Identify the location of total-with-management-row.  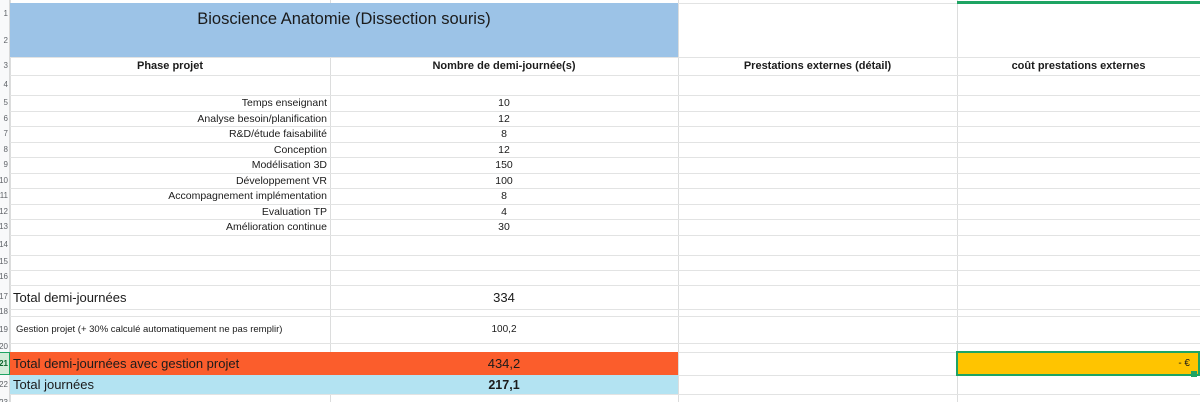
(344, 363).